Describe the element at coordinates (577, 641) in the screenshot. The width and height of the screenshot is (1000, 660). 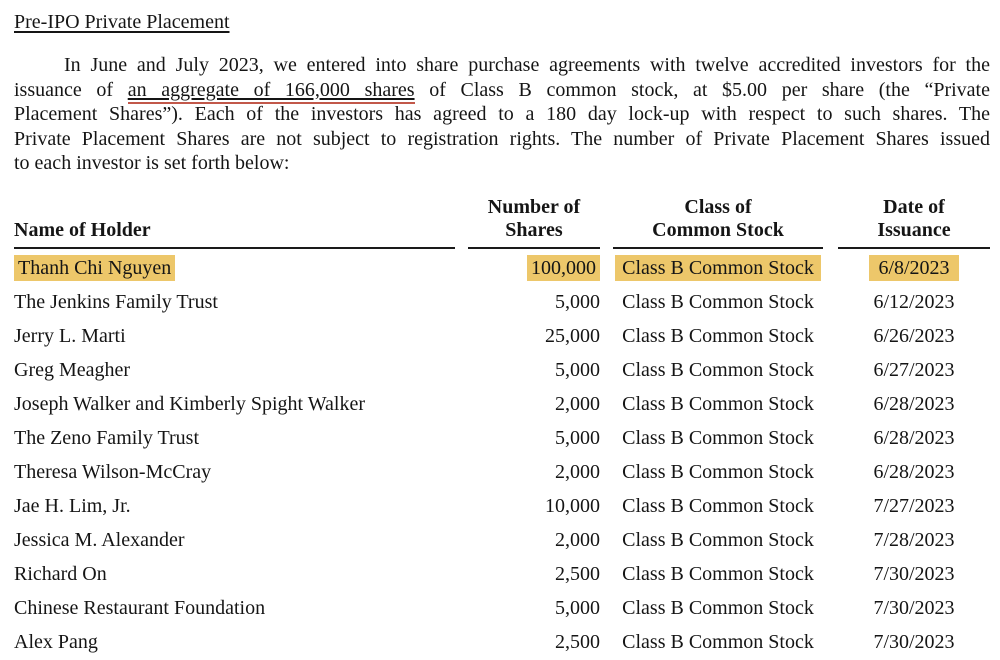
I see `shares-value: 2,500` at that location.